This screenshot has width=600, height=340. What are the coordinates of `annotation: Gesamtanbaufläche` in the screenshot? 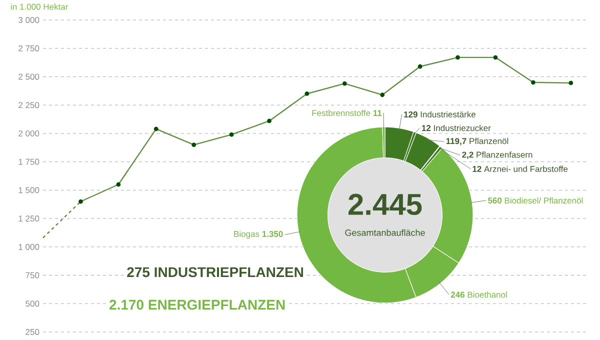 It's located at (385, 232).